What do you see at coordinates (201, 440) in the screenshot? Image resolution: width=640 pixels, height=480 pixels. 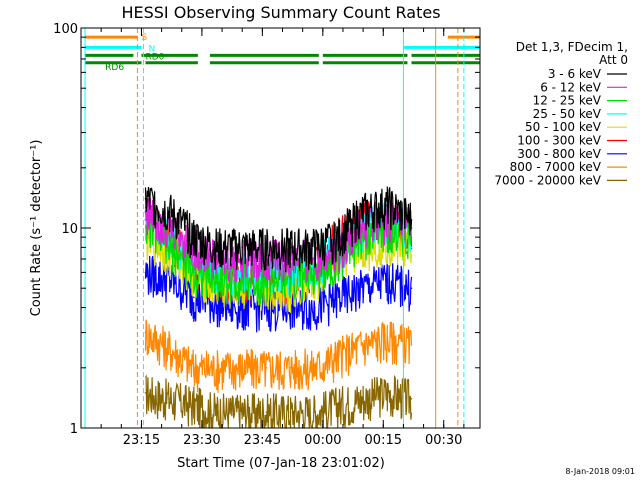 I see `x-tick-label: 23:30` at bounding box center [201, 440].